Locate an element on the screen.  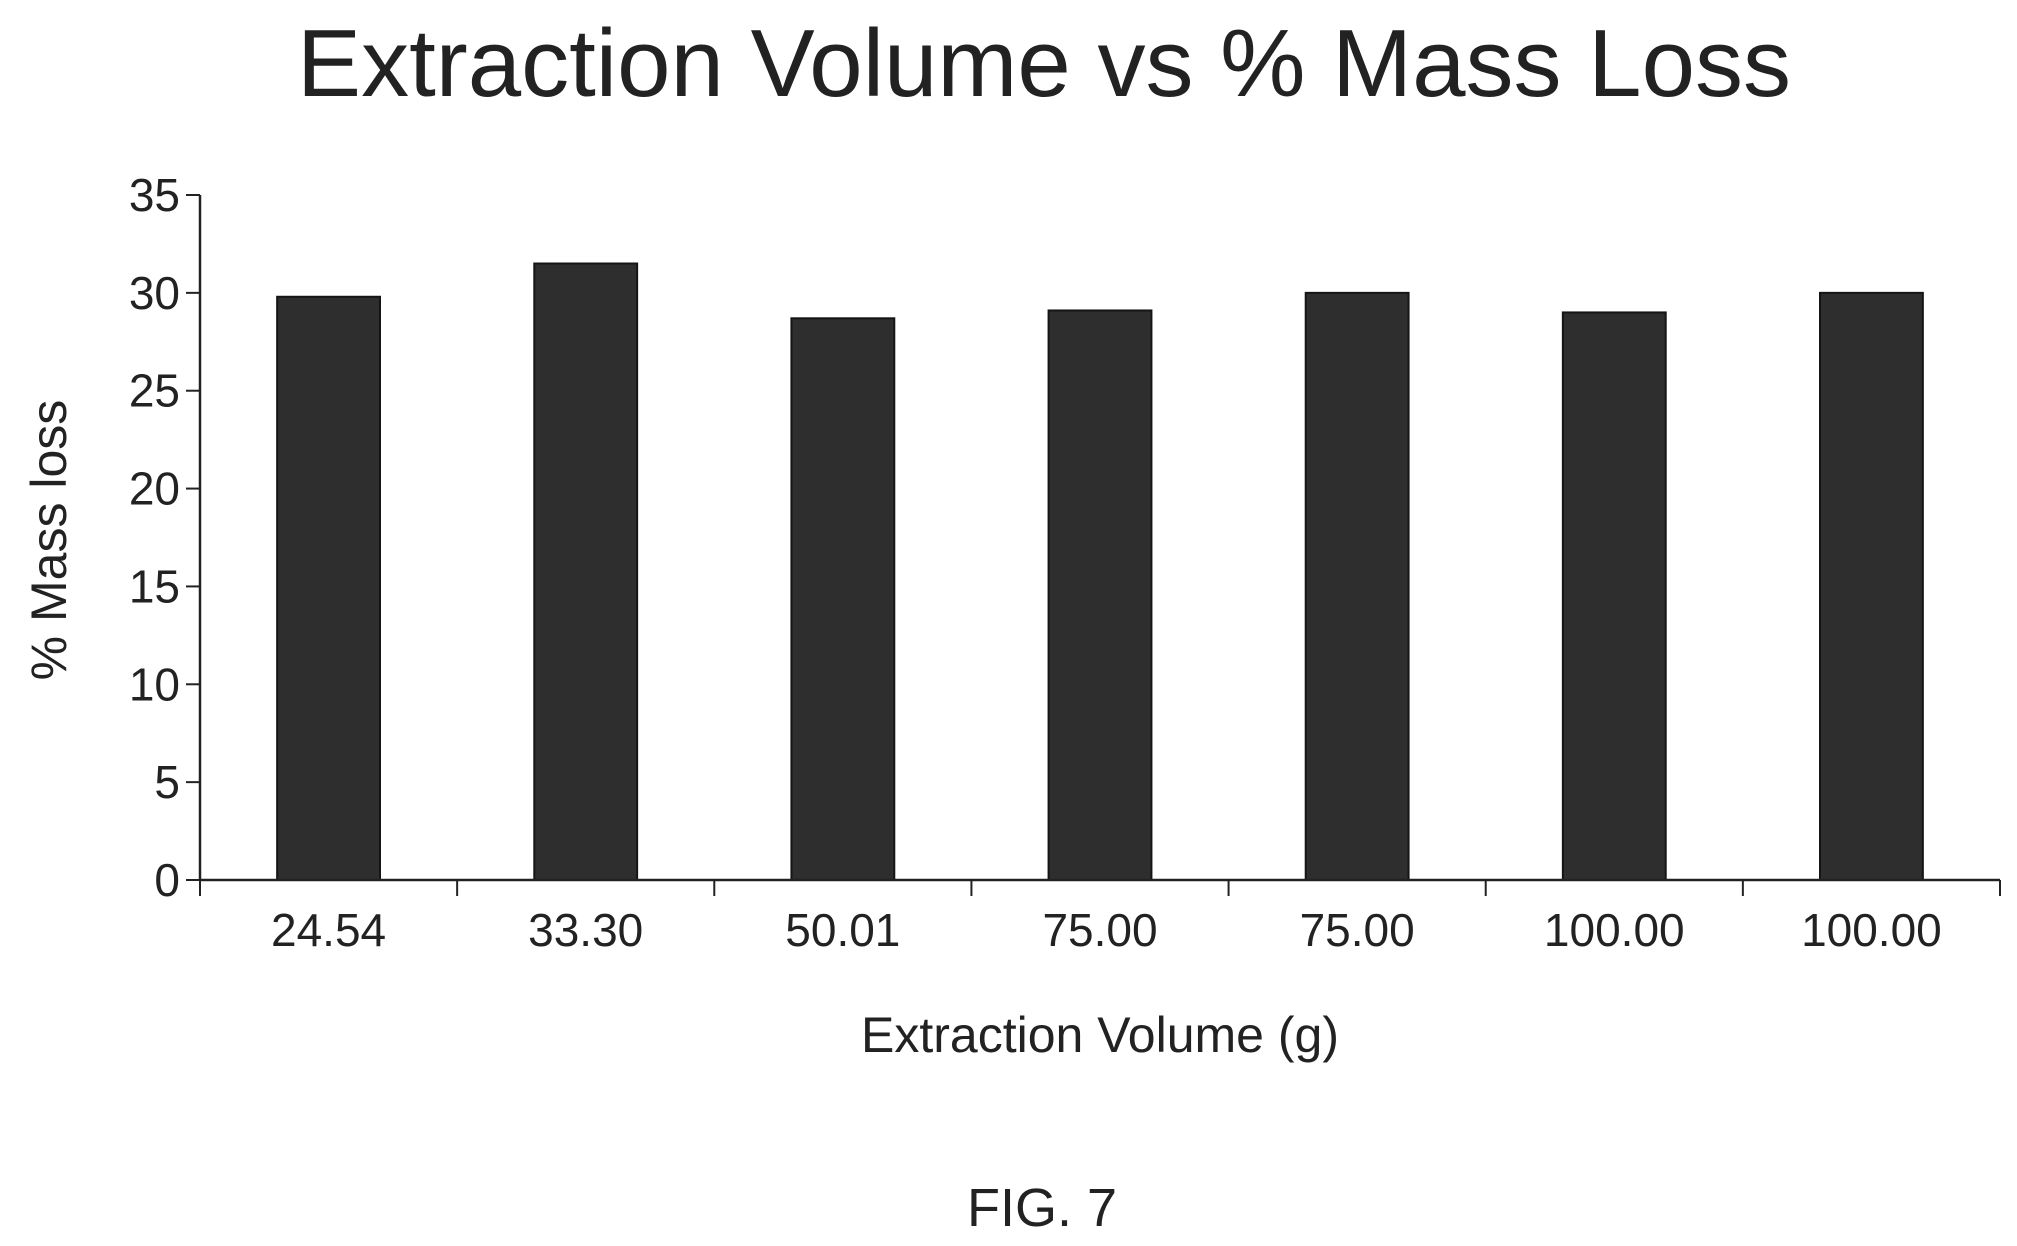
x-tick-label: 24.54 is located at coordinates (328, 930).